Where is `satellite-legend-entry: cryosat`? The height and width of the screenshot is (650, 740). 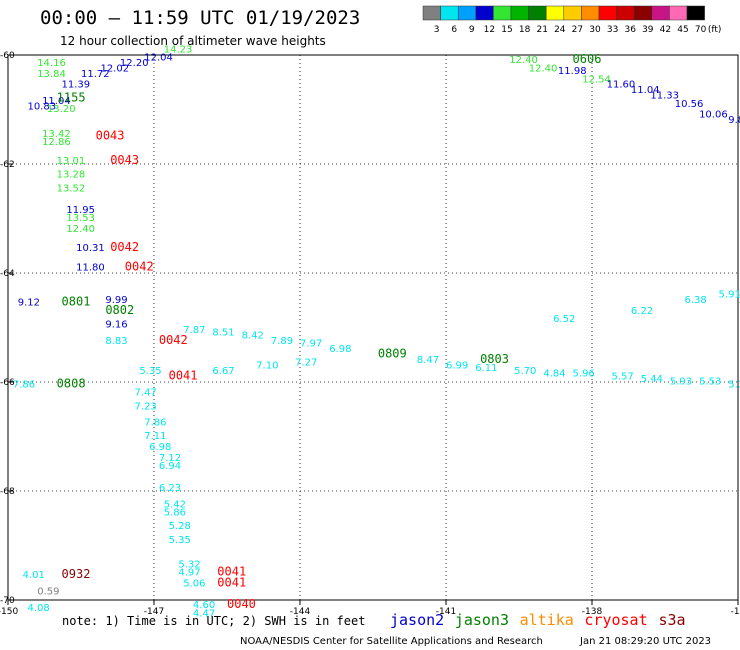
satellite-legend-entry: cryosat is located at coordinates (615, 620).